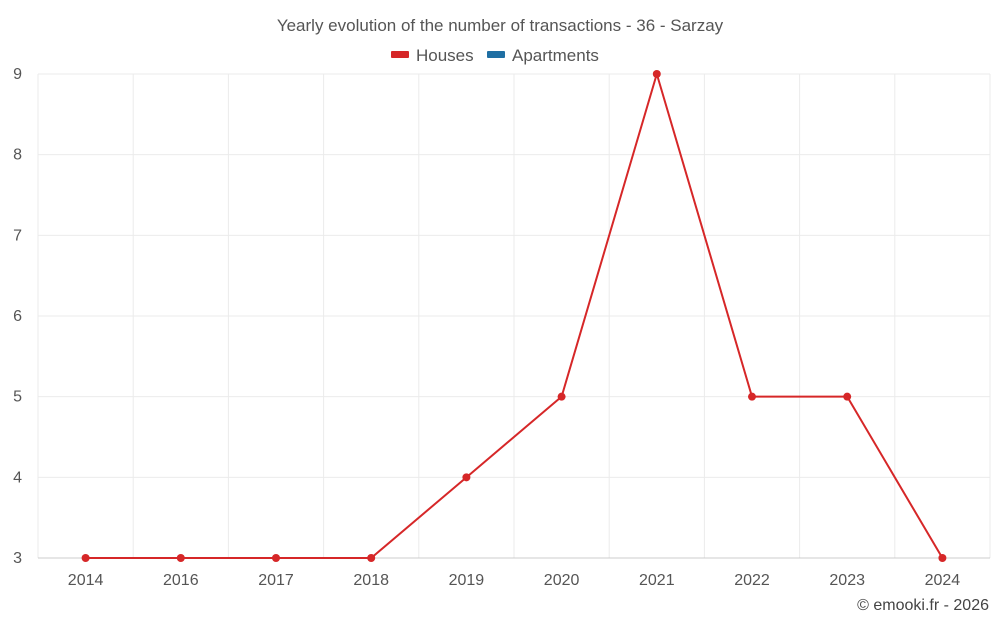 The image size is (1000, 625). Describe the element at coordinates (467, 580) in the screenshot. I see `x-tick-label: 2019` at that location.